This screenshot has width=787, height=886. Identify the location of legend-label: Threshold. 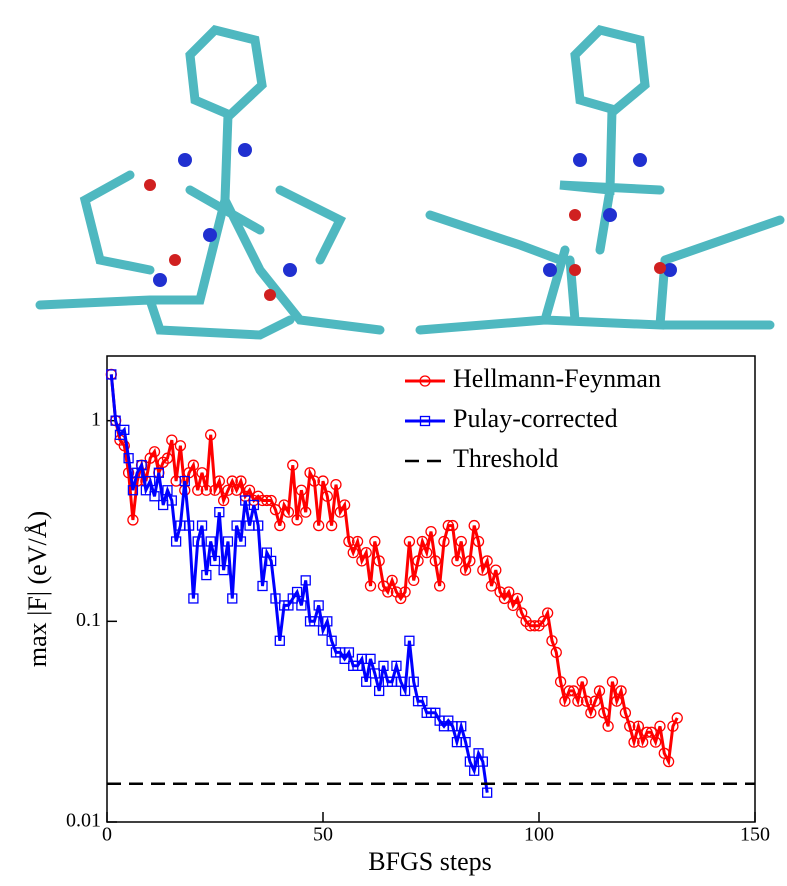
(505, 458).